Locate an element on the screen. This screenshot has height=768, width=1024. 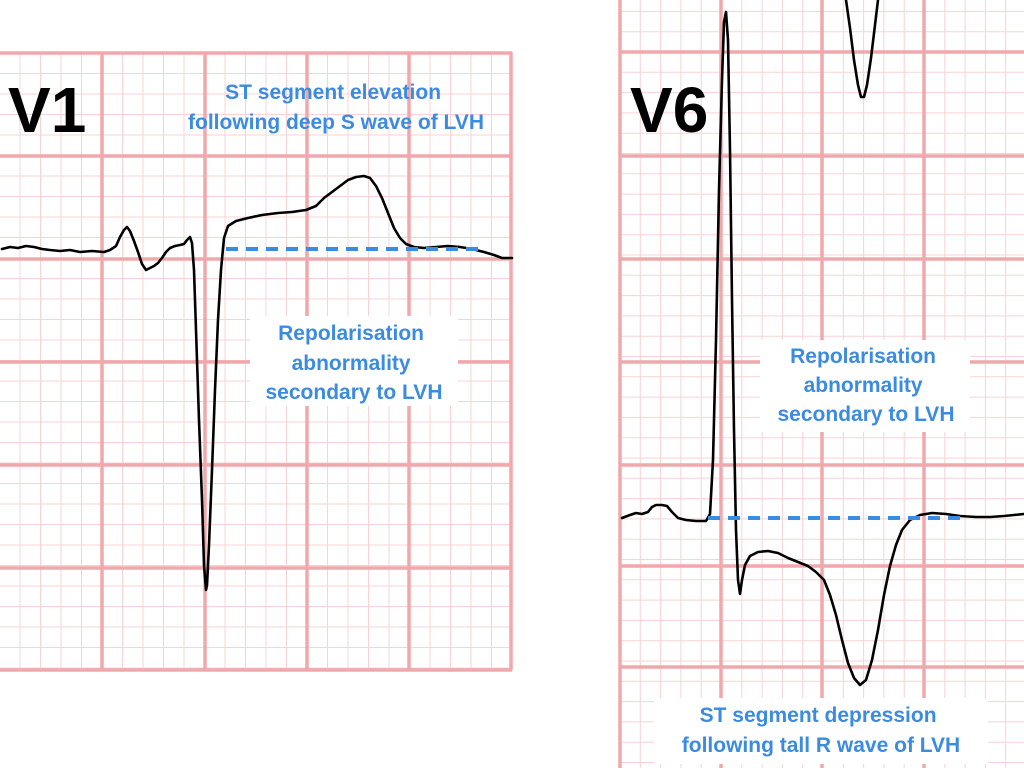
annotation-line: ST segment depression is located at coordinates (818, 715).